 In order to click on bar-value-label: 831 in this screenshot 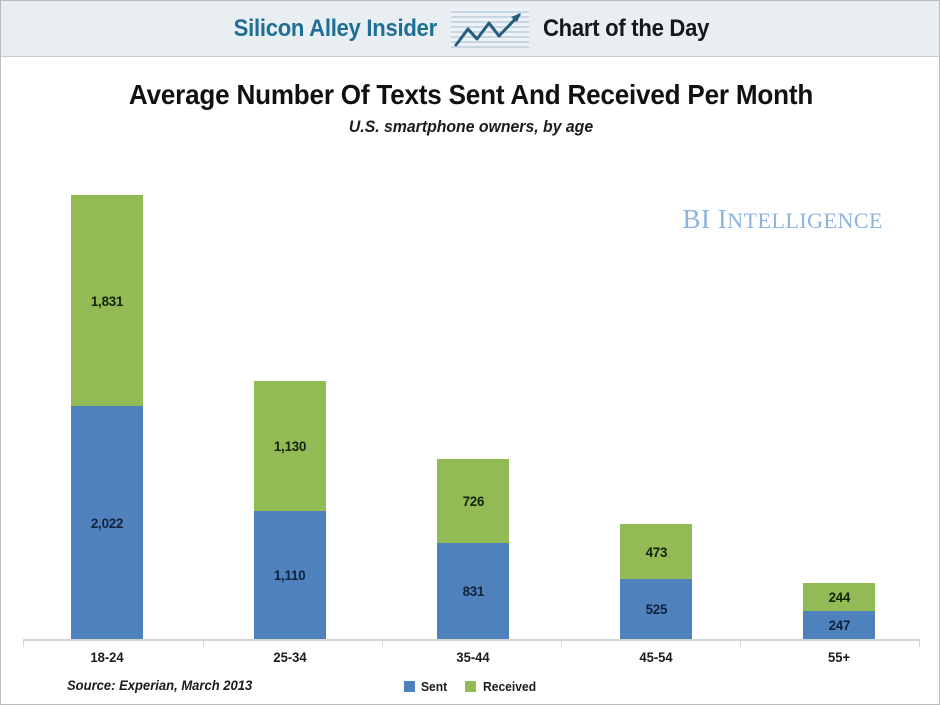, I will do `click(473, 591)`.